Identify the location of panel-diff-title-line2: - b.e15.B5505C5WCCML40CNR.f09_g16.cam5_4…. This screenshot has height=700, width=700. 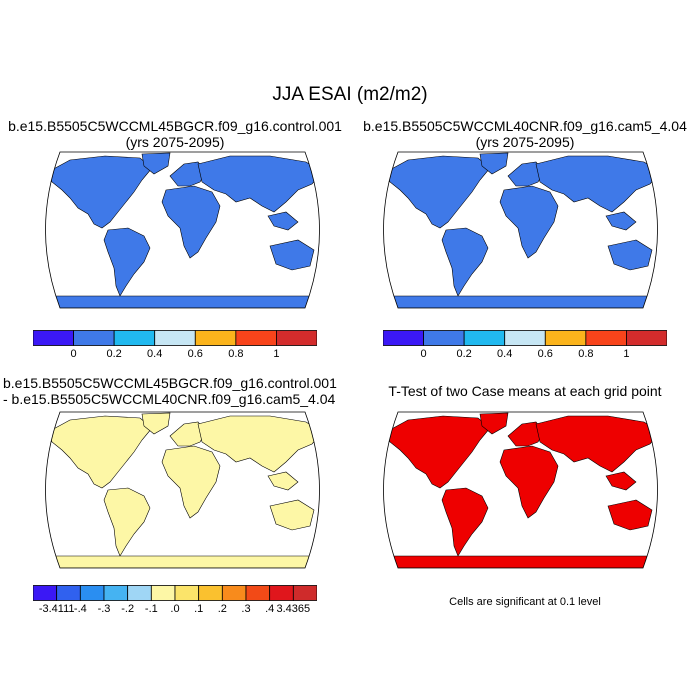
(169, 399).